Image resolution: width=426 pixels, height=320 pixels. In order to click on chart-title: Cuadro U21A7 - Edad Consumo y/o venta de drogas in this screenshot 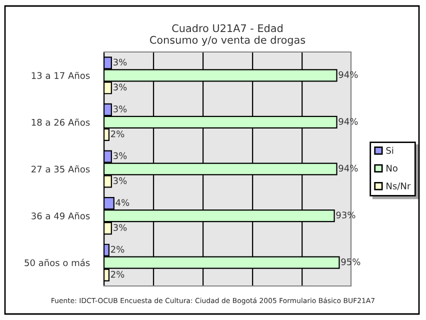, I will do `click(228, 35)`.